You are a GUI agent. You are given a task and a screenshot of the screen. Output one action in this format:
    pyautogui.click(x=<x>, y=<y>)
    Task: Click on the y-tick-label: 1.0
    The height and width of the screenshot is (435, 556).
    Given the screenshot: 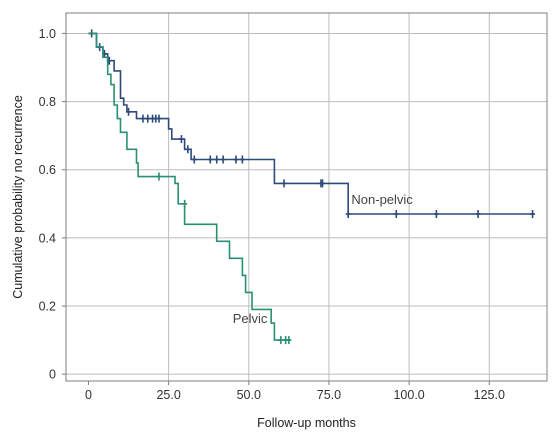 What is the action you would take?
    pyautogui.click(x=47, y=34)
    